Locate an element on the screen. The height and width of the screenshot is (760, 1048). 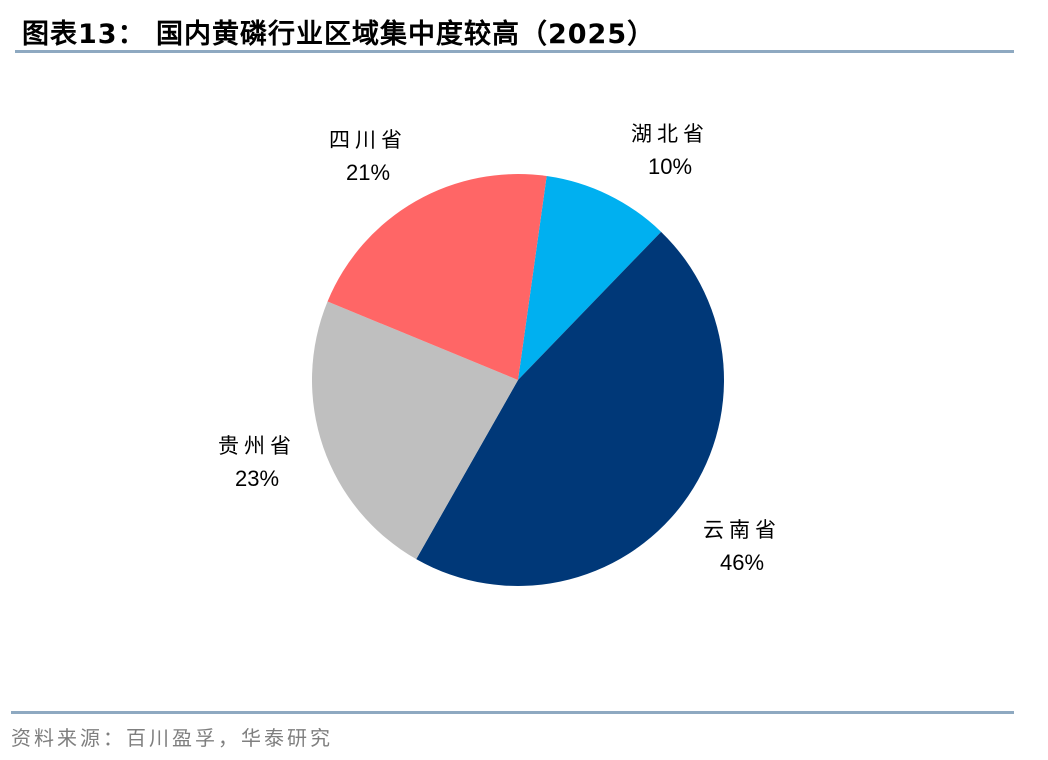
label-guizhou-pct: 23% is located at coordinates (257, 478).